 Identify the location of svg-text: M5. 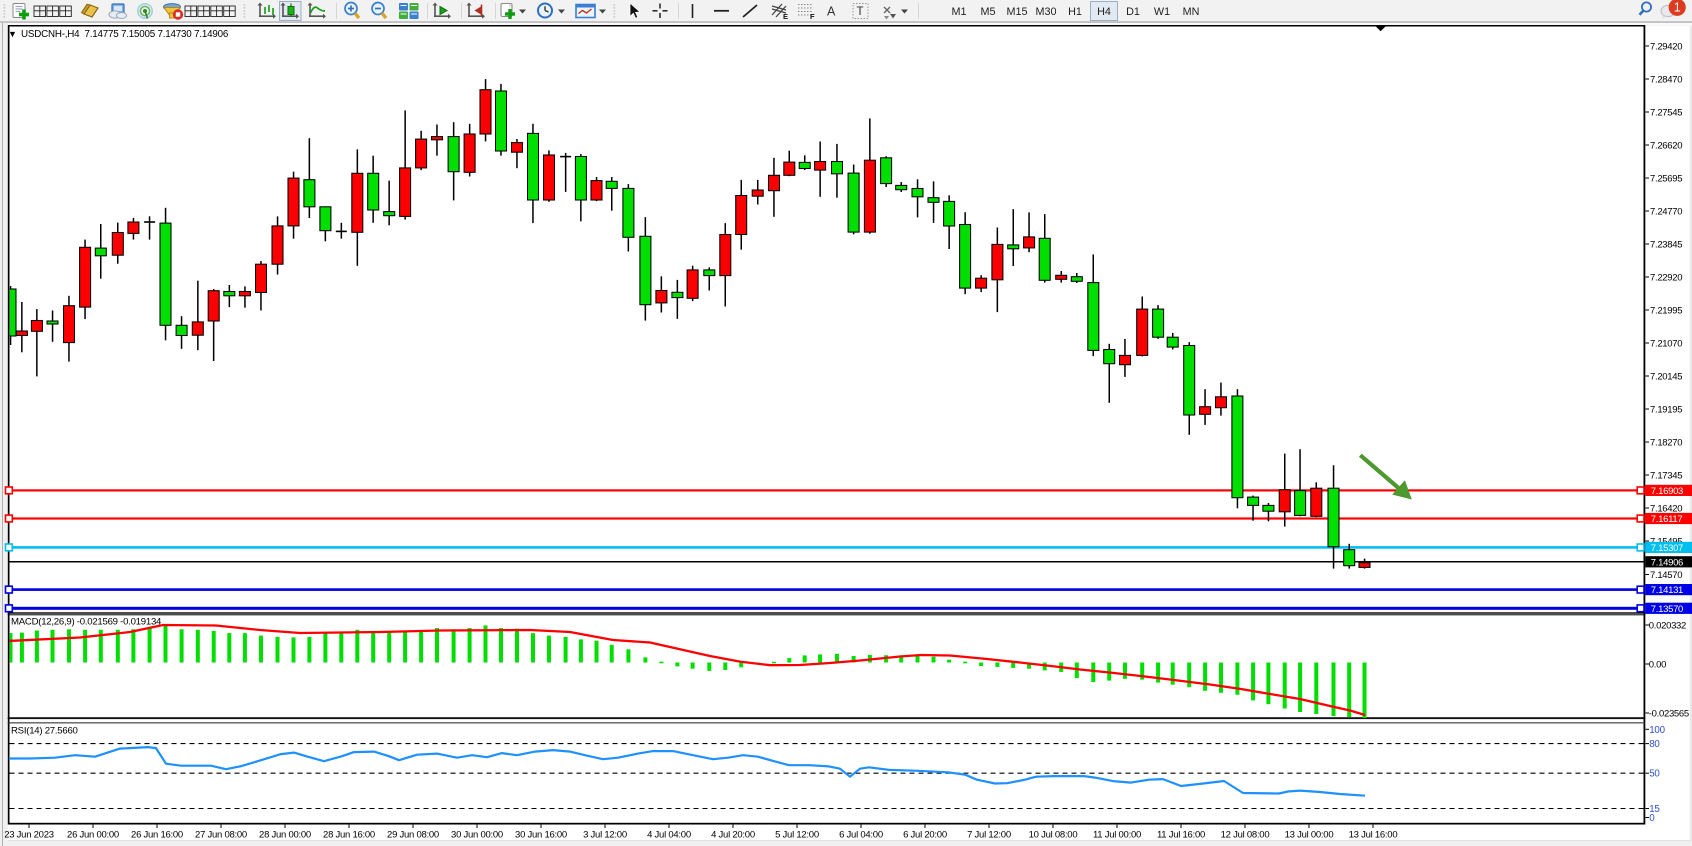
(988, 12).